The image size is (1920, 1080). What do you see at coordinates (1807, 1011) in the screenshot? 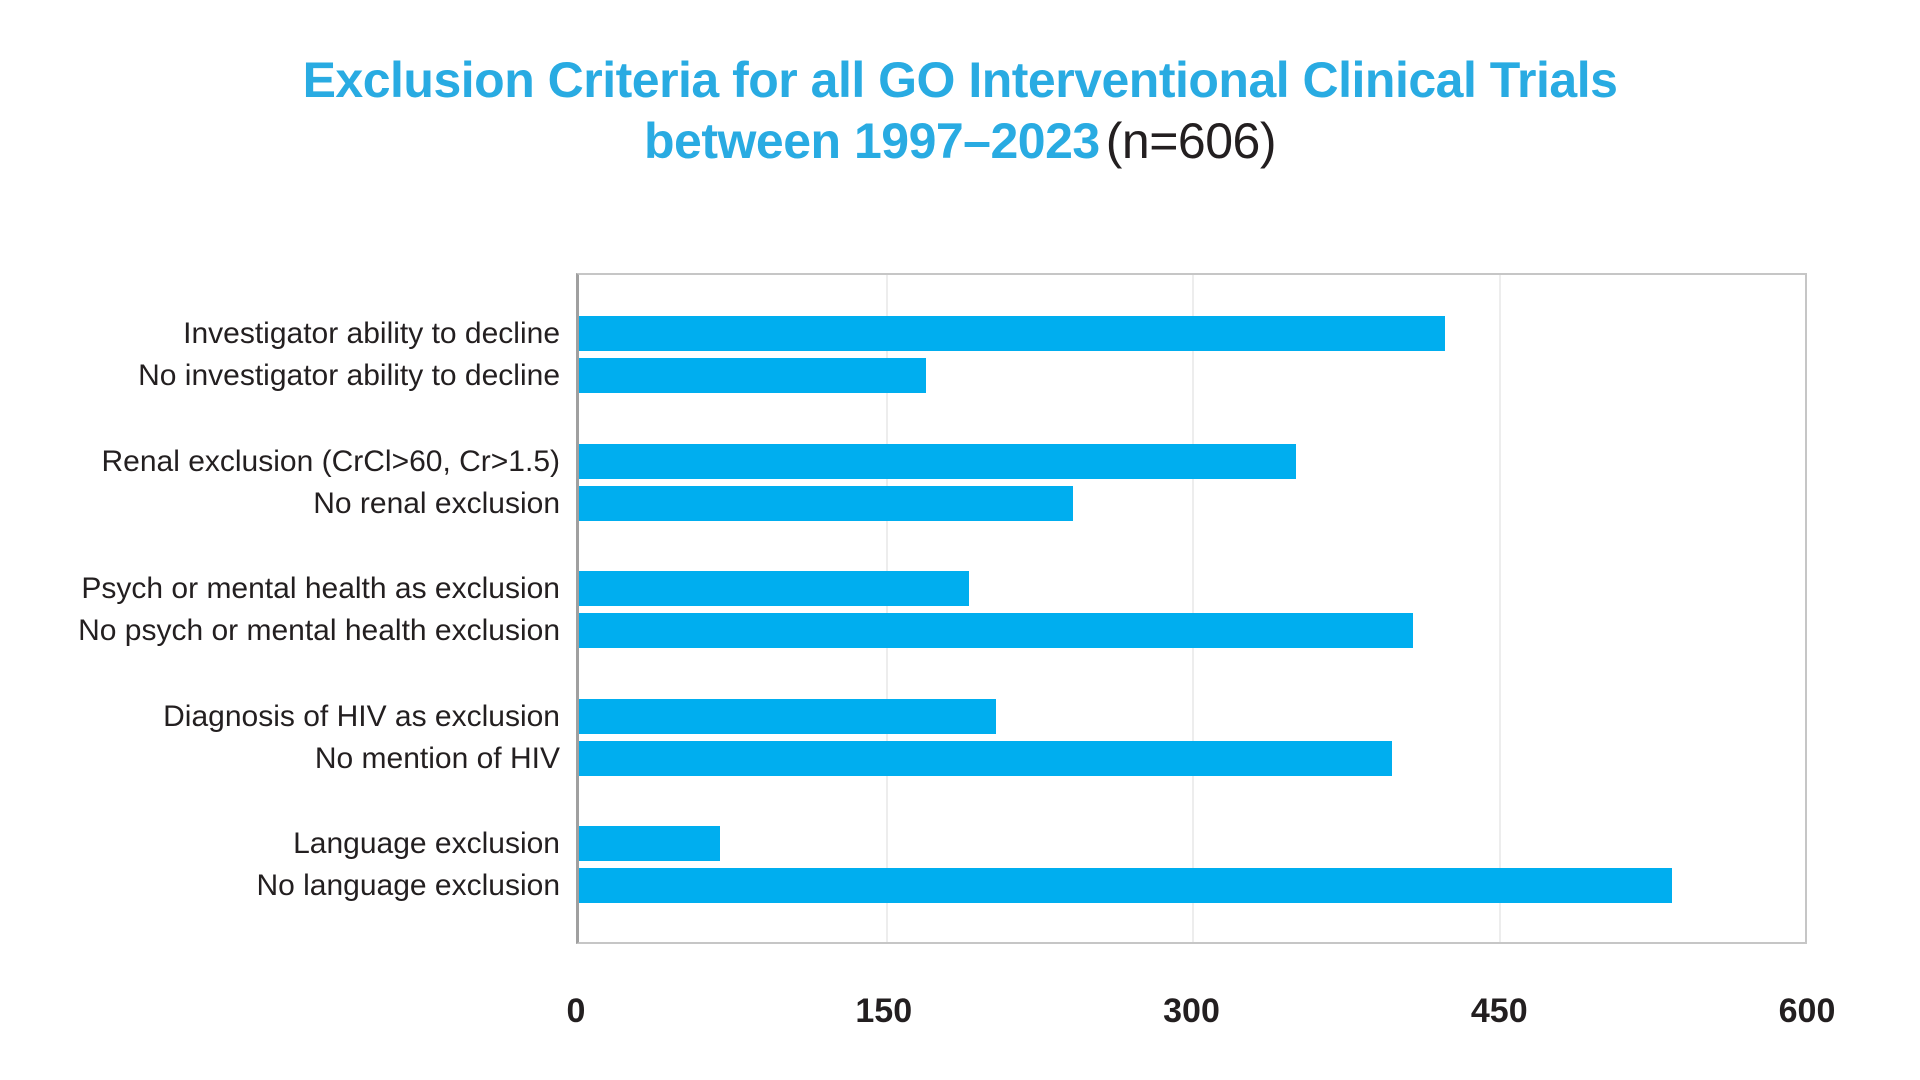
I see `x-tick-label: 600` at bounding box center [1807, 1011].